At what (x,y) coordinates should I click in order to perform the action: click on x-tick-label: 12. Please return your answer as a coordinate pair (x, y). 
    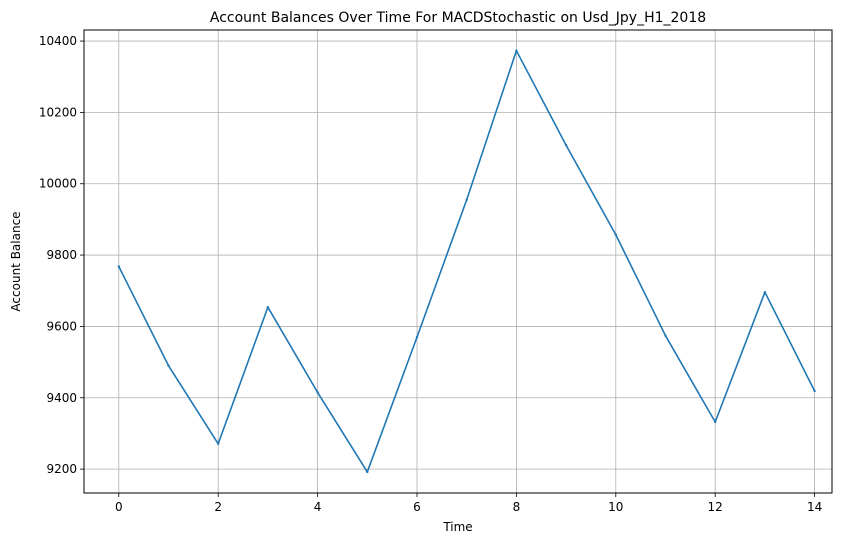
    Looking at the image, I should click on (715, 507).